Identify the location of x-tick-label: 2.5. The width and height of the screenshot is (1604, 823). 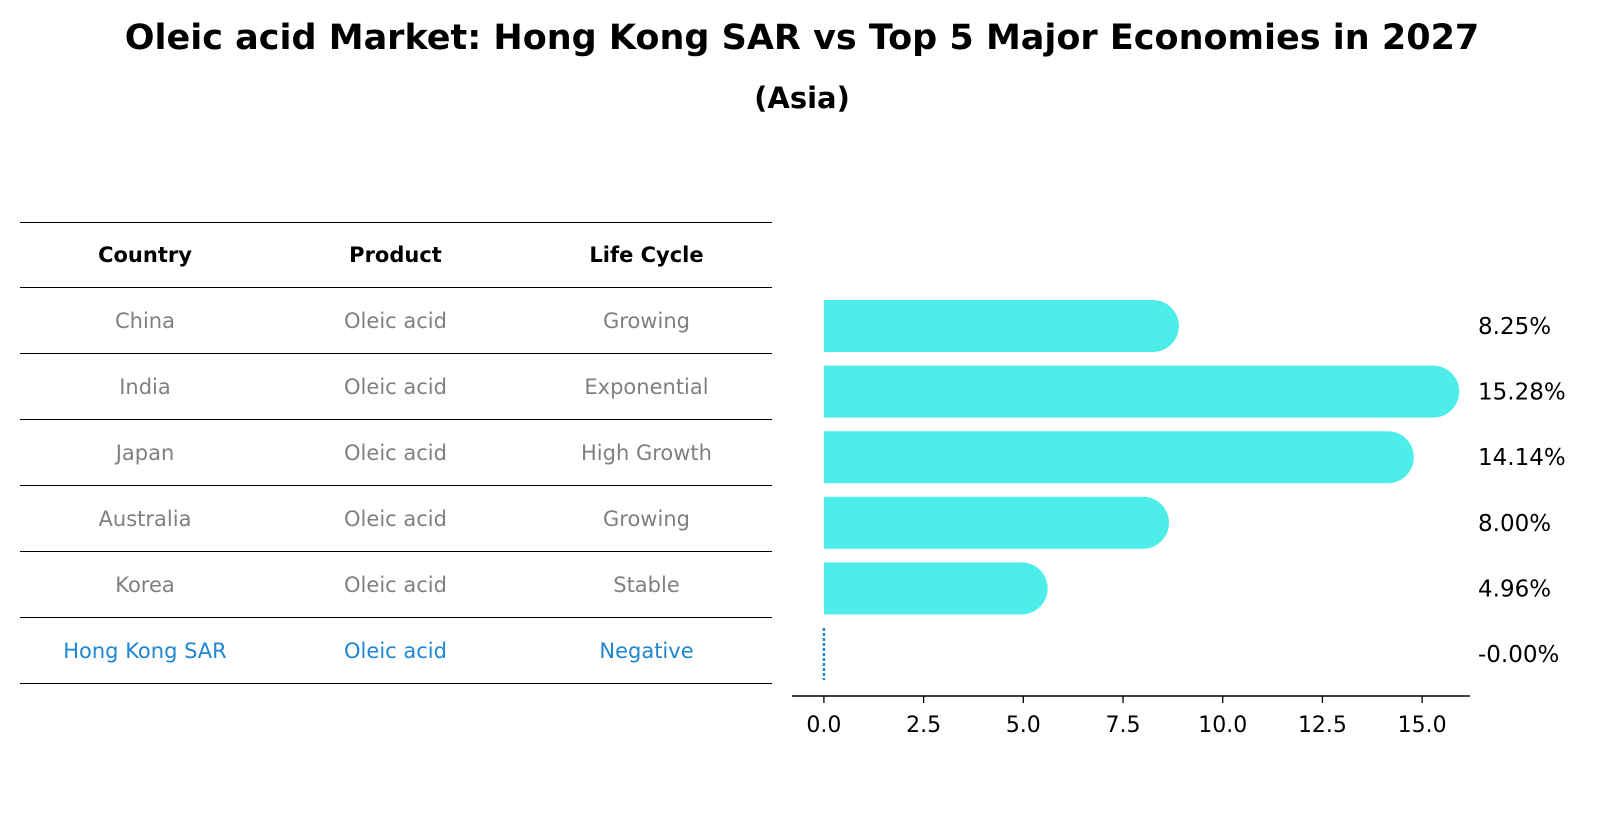
(923, 725).